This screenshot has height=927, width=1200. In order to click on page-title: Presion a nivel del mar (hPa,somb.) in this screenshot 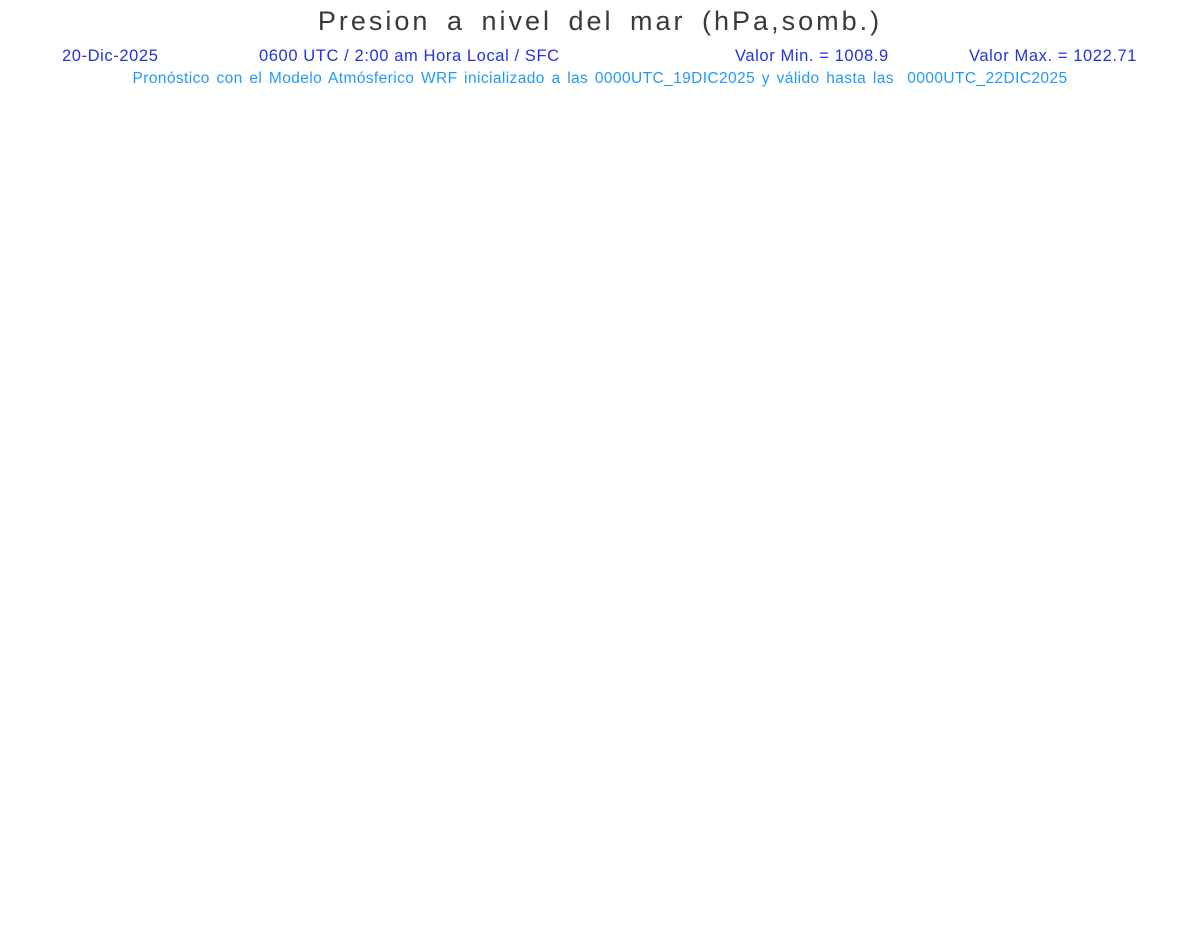, I will do `click(600, 21)`.